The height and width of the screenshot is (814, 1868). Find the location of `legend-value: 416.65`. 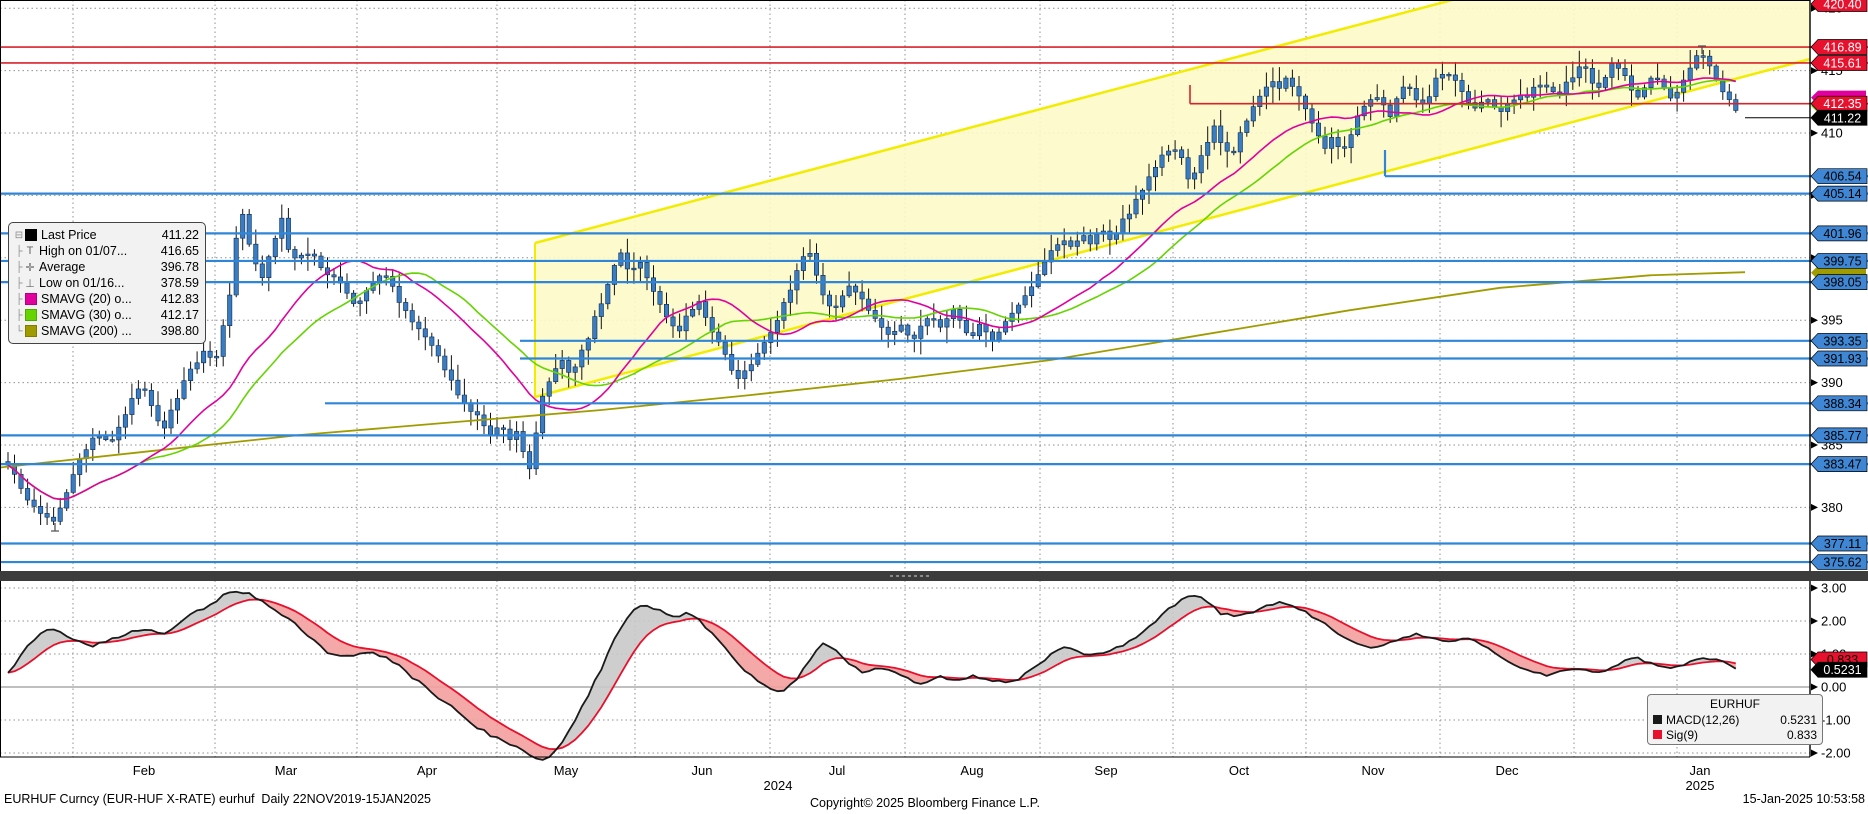

legend-value: 416.65 is located at coordinates (179, 251).